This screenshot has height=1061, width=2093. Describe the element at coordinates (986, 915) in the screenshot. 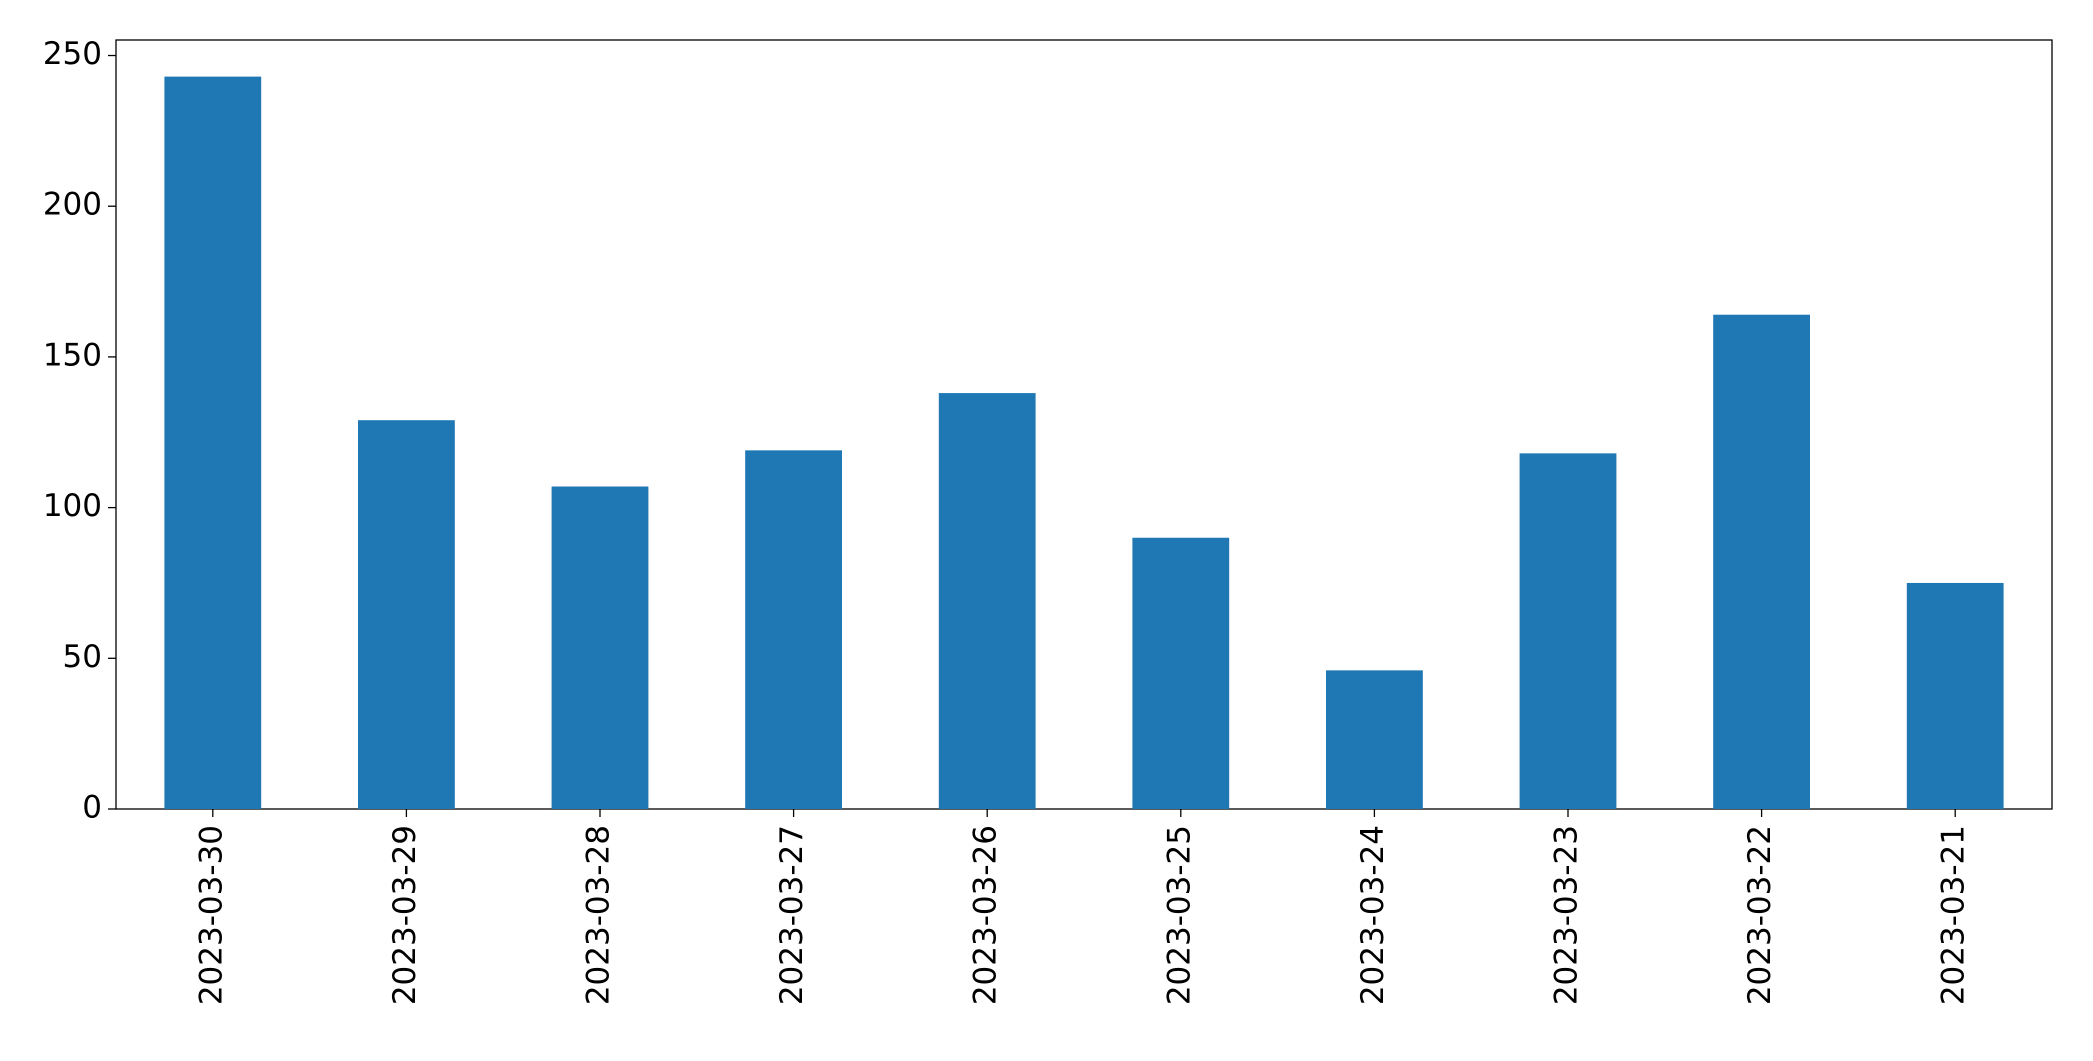

I see `x-tick-label: 2023-03-26` at that location.